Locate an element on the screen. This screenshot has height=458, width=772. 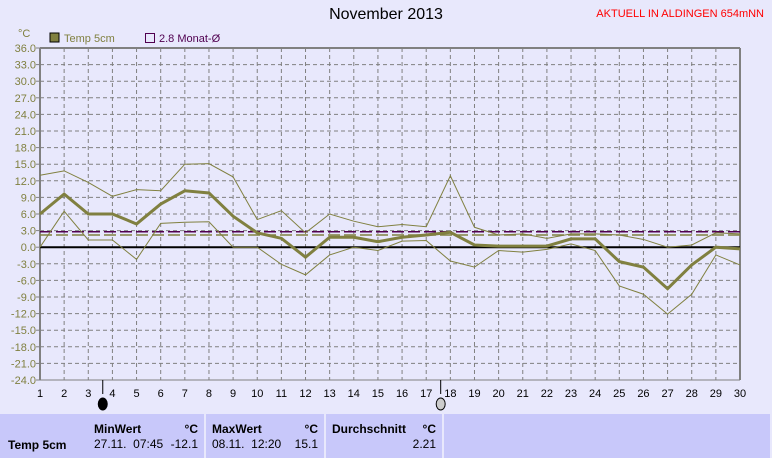
table-row-label-cell: Temp 5cm is located at coordinates (45, 436).